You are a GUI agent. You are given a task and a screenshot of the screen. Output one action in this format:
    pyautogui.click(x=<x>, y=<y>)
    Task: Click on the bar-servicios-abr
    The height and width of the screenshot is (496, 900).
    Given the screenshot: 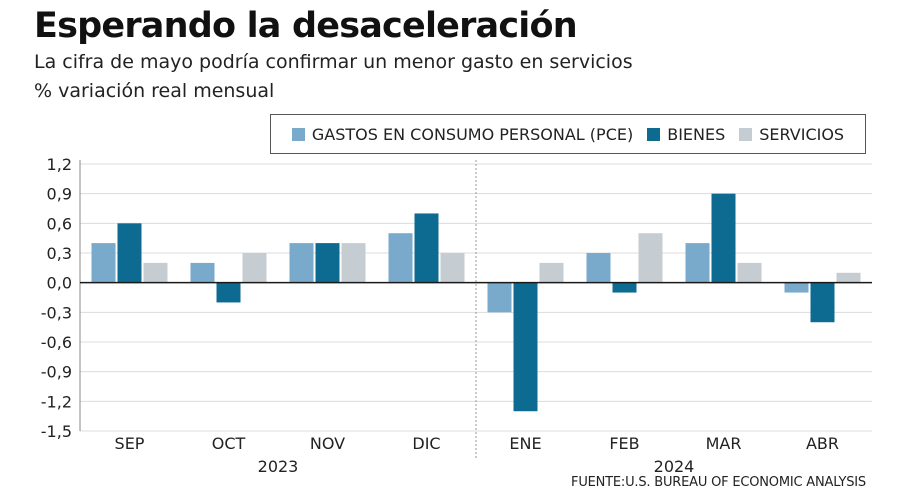 What is the action you would take?
    pyautogui.click(x=848, y=277)
    